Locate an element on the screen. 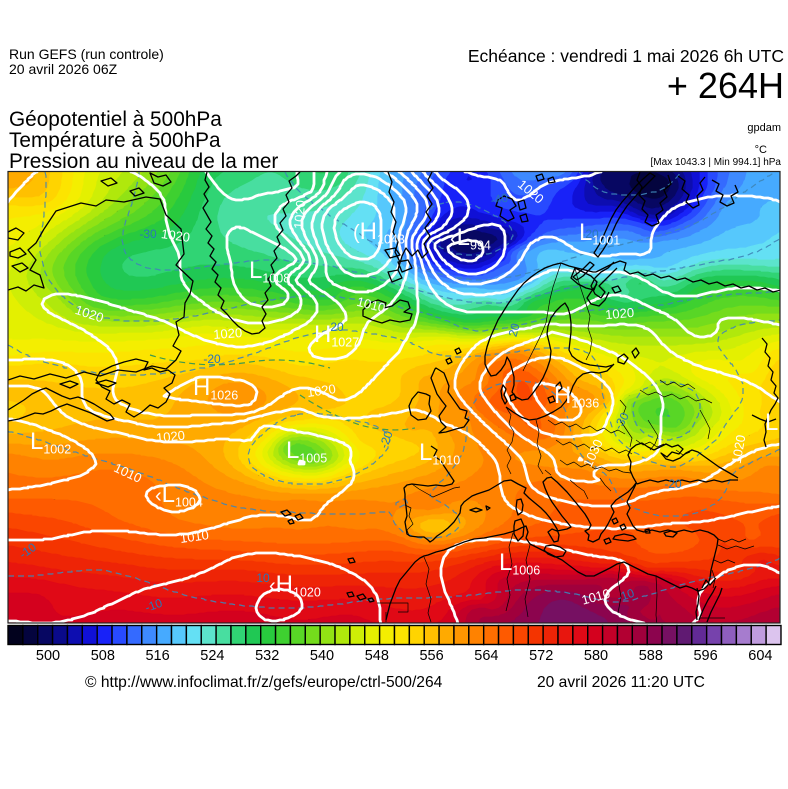 Image resolution: width=788 pixels, height=789 pixels. svg-text: 564 is located at coordinates (486, 656).